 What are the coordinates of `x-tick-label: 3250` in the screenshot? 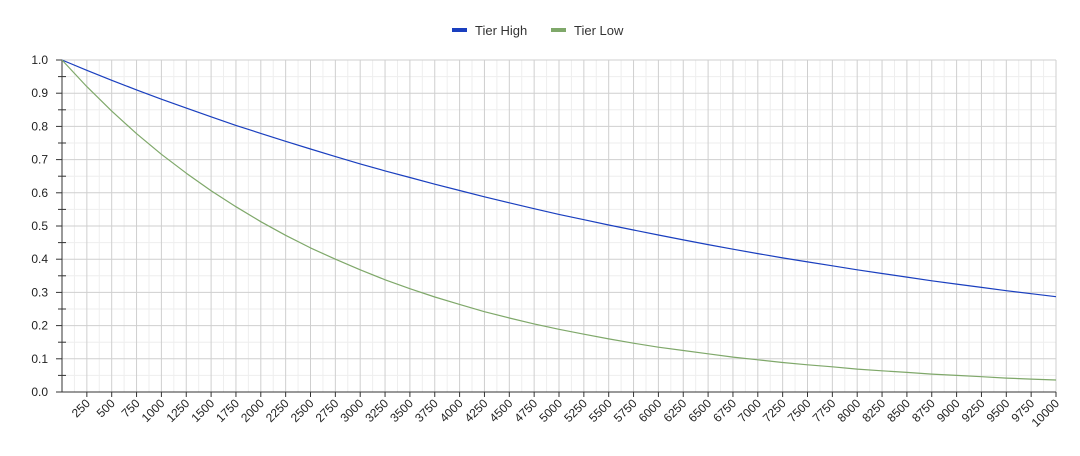 It's located at (376, 410).